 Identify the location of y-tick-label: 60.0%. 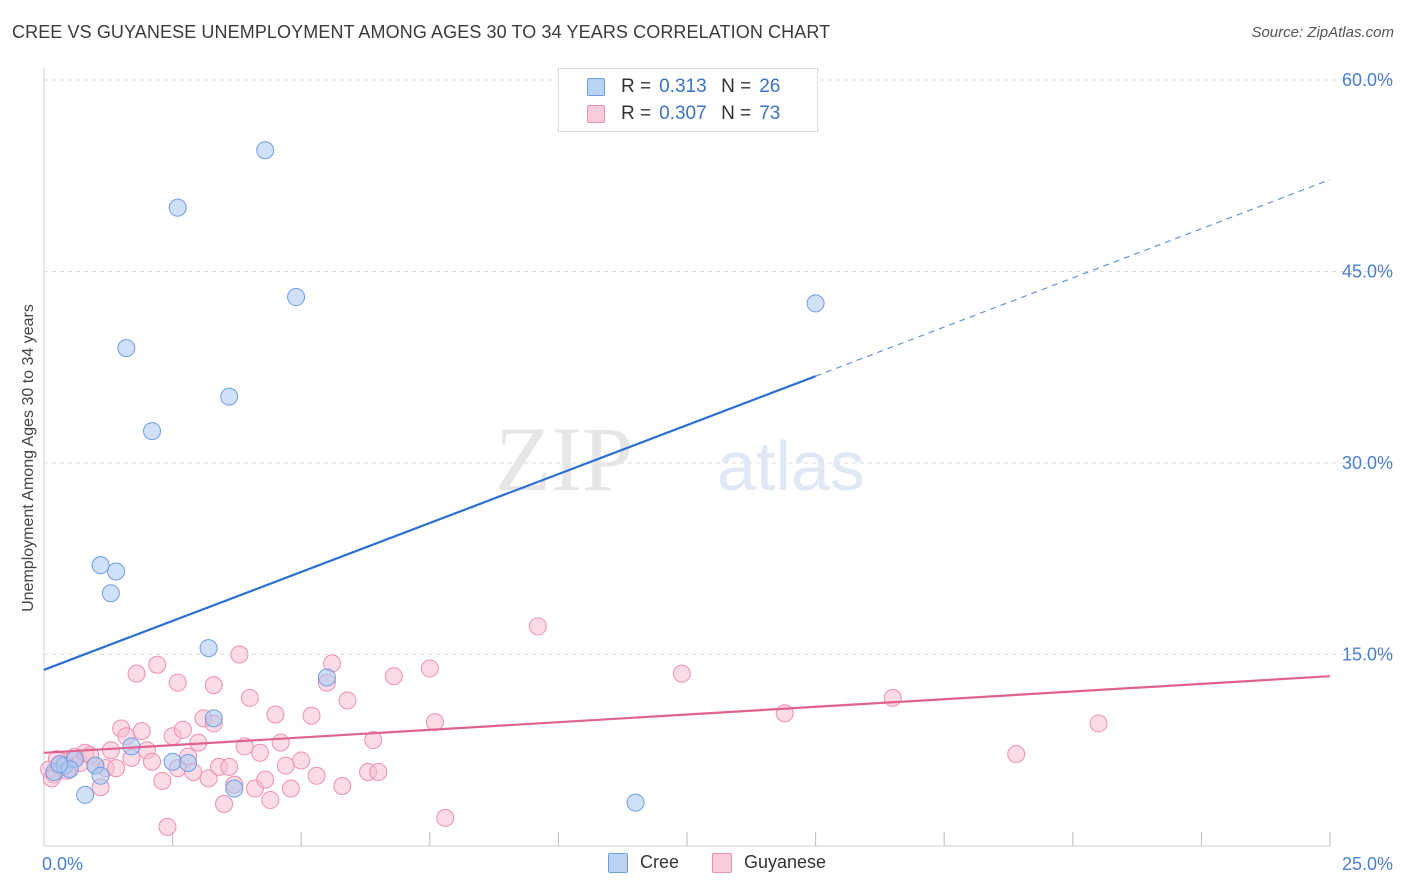
(1367, 80).